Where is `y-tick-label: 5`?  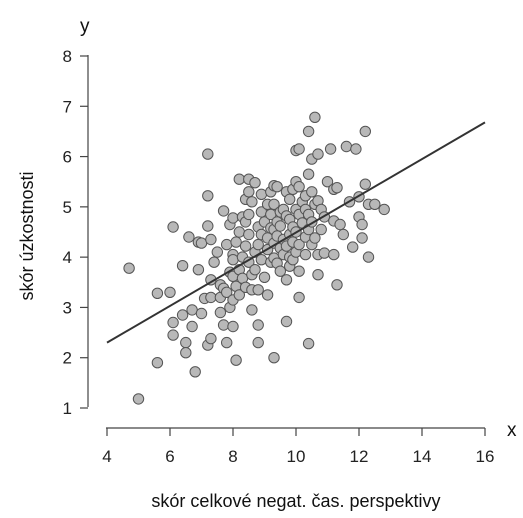
y-tick-label: 5 is located at coordinates (67, 207).